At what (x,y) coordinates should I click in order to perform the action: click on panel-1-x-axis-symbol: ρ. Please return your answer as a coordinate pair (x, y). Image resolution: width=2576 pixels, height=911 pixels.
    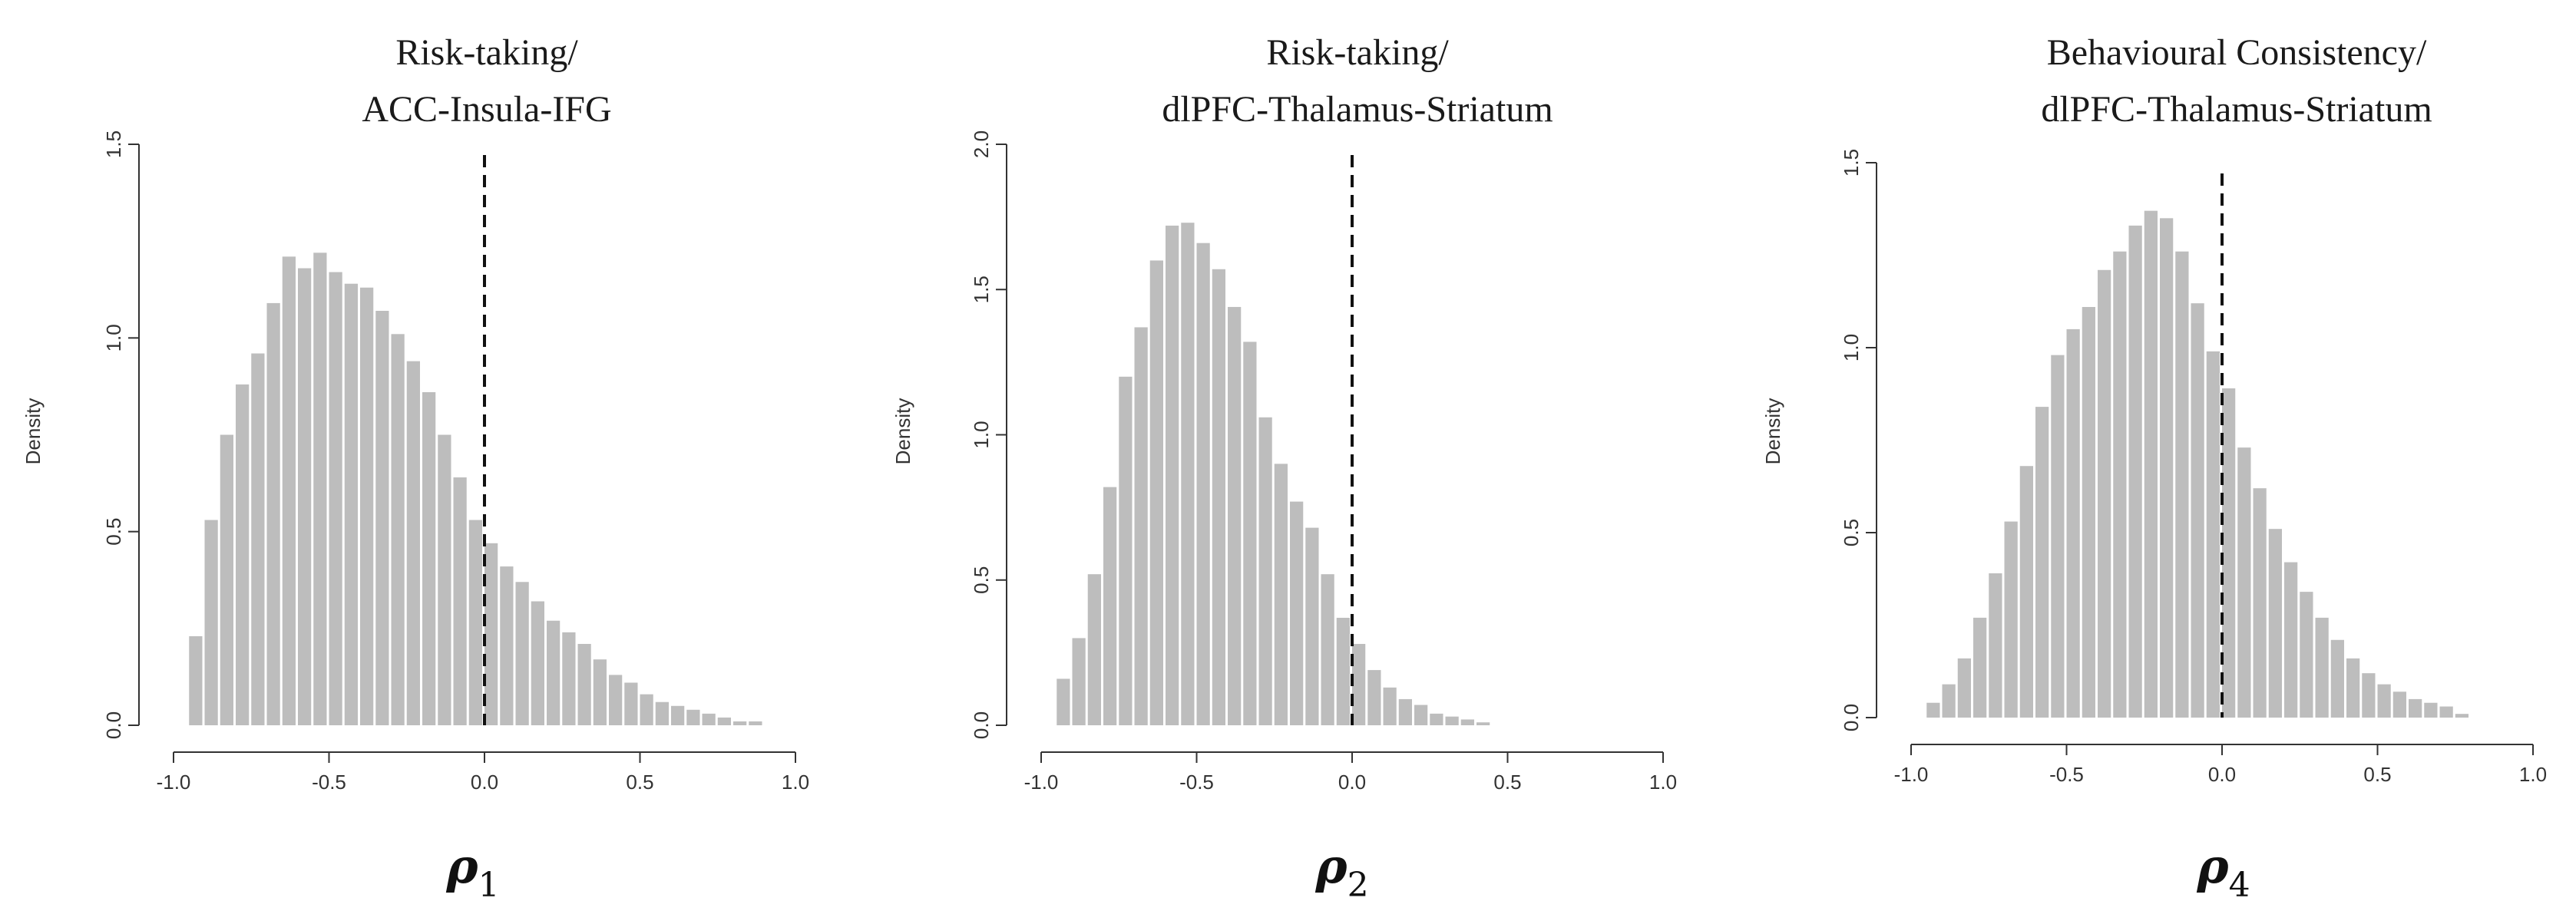
    Looking at the image, I should click on (461, 866).